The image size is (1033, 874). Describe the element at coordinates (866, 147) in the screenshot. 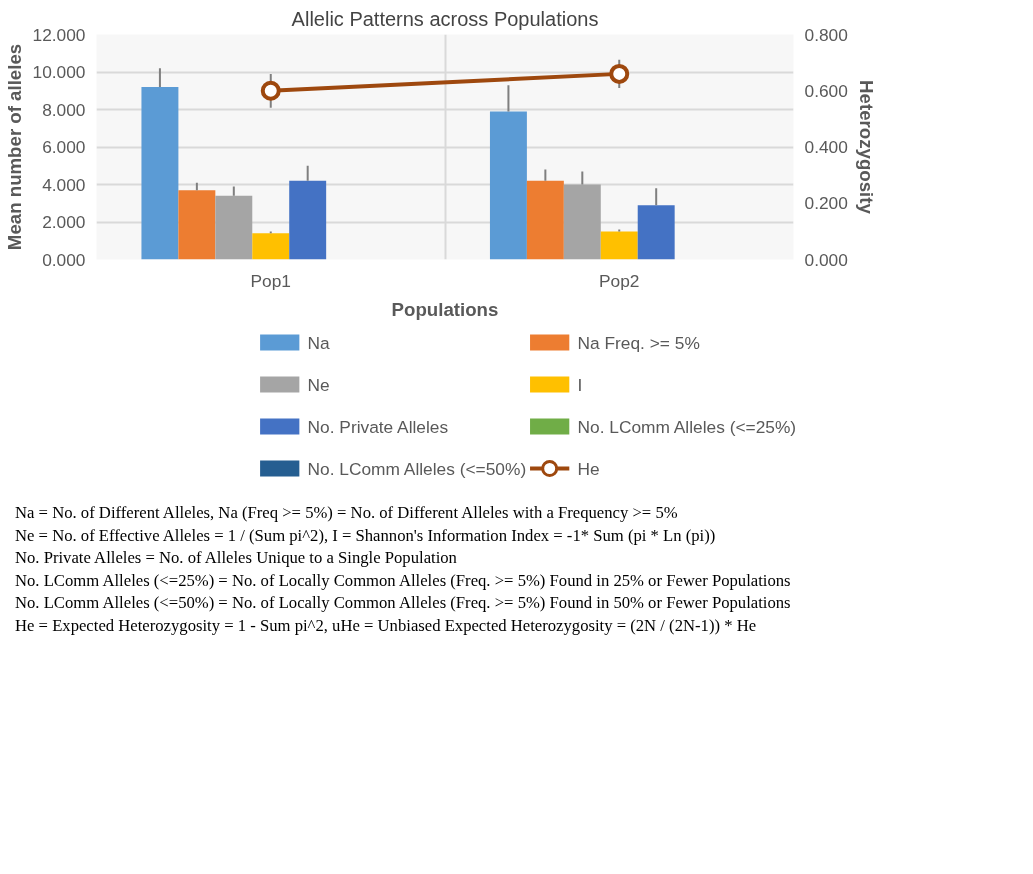

I see `y2-axis-title: Heterozygosity` at that location.